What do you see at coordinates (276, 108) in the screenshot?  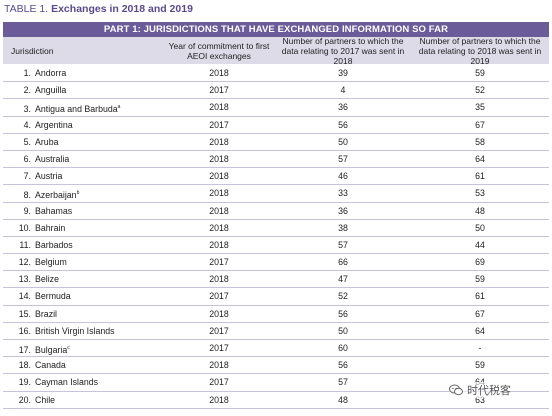 I see `table-row: 3. Antigua and Barbudaa 2018 36 35` at bounding box center [276, 108].